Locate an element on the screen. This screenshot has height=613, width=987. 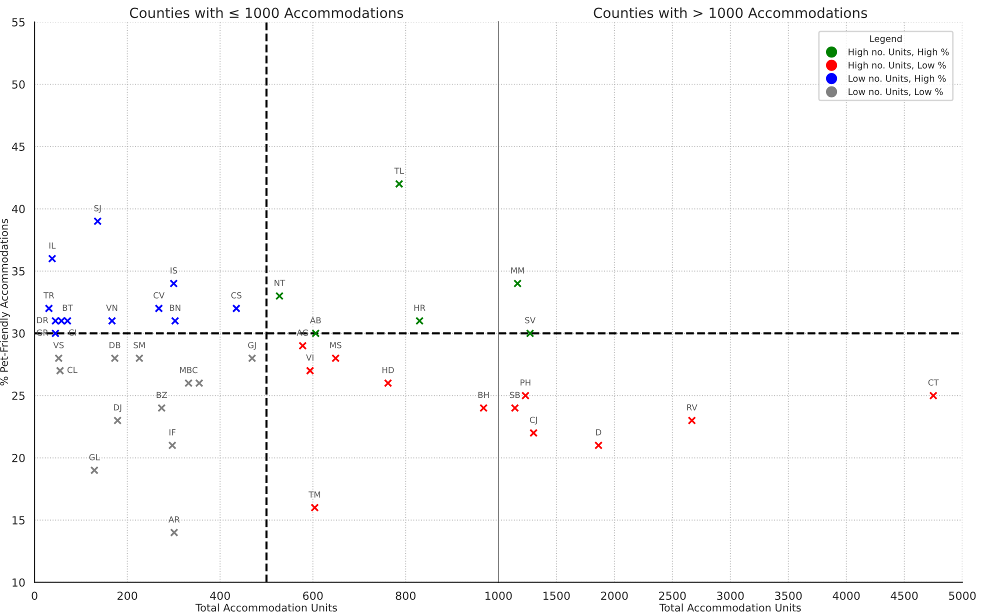
chart-title: Counties with > 1000 Accommodations is located at coordinates (731, 12).